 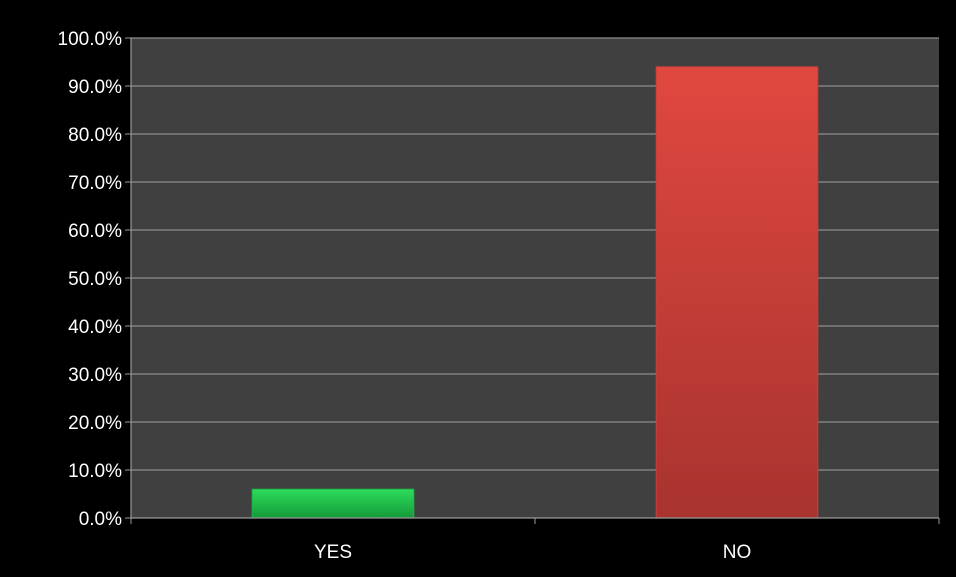 I want to click on y-tick-label: 0.0%, so click(x=100, y=519).